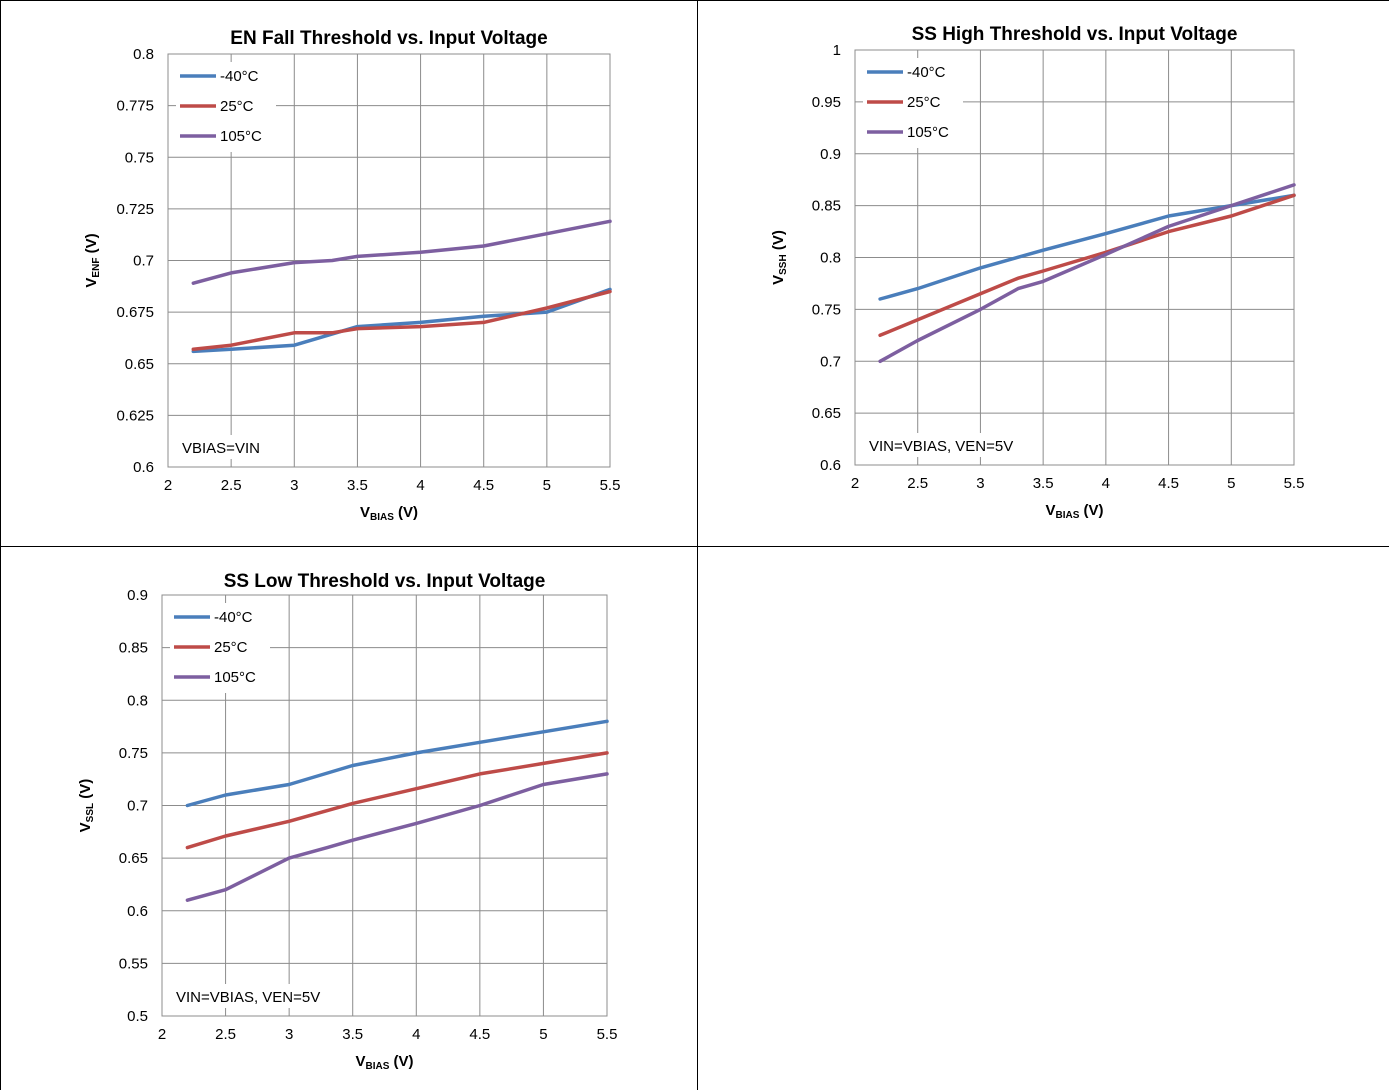 The height and width of the screenshot is (1090, 1389). I want to click on y-tick-label: 0.675, so click(135, 312).